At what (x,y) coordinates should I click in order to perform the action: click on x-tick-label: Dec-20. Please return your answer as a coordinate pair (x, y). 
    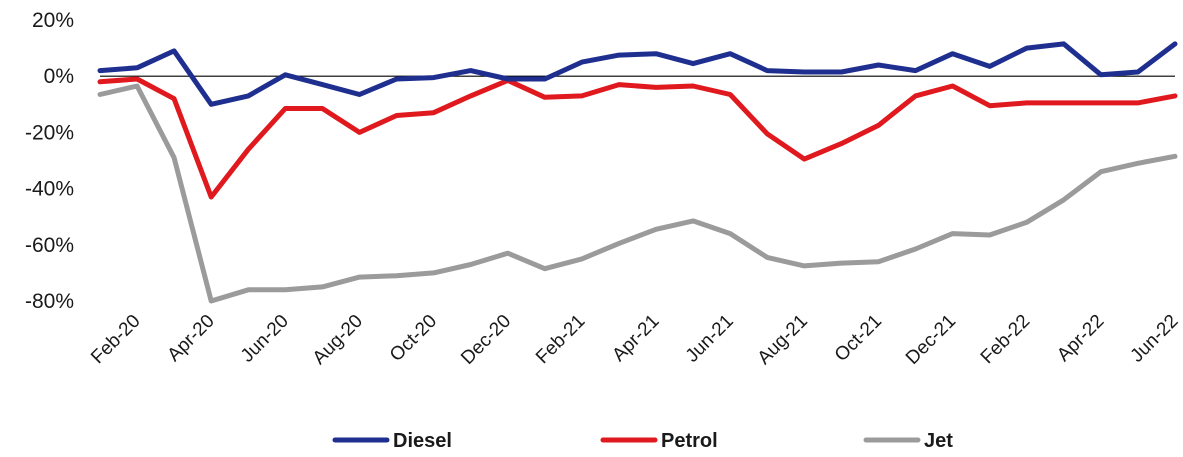
    Looking at the image, I should click on (486, 340).